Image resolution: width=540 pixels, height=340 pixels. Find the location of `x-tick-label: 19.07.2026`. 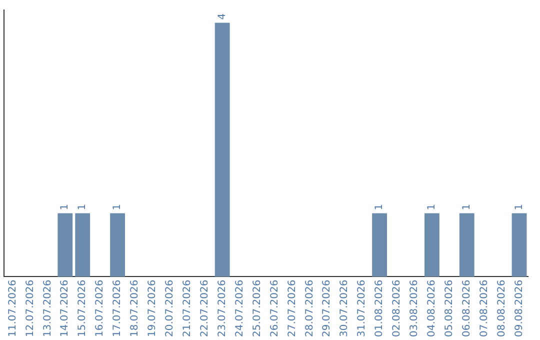

x-tick-label: 19.07.2026 is located at coordinates (152, 309).